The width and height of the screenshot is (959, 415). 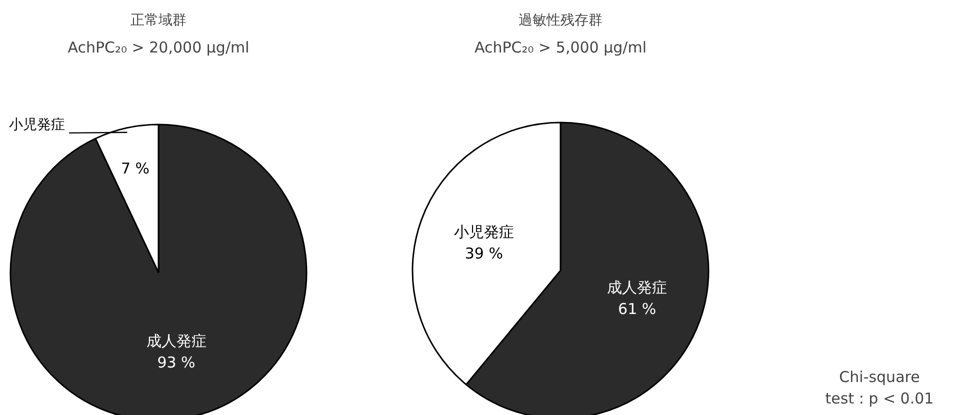 What do you see at coordinates (135, 169) in the screenshot?
I see `data-label: 7 %` at bounding box center [135, 169].